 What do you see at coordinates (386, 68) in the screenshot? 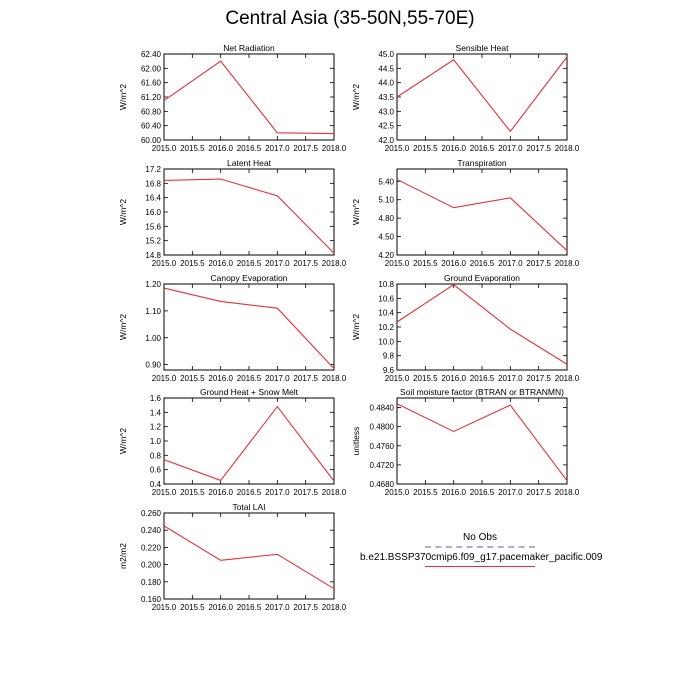
I see `y-tick-label: 44.5` at bounding box center [386, 68].